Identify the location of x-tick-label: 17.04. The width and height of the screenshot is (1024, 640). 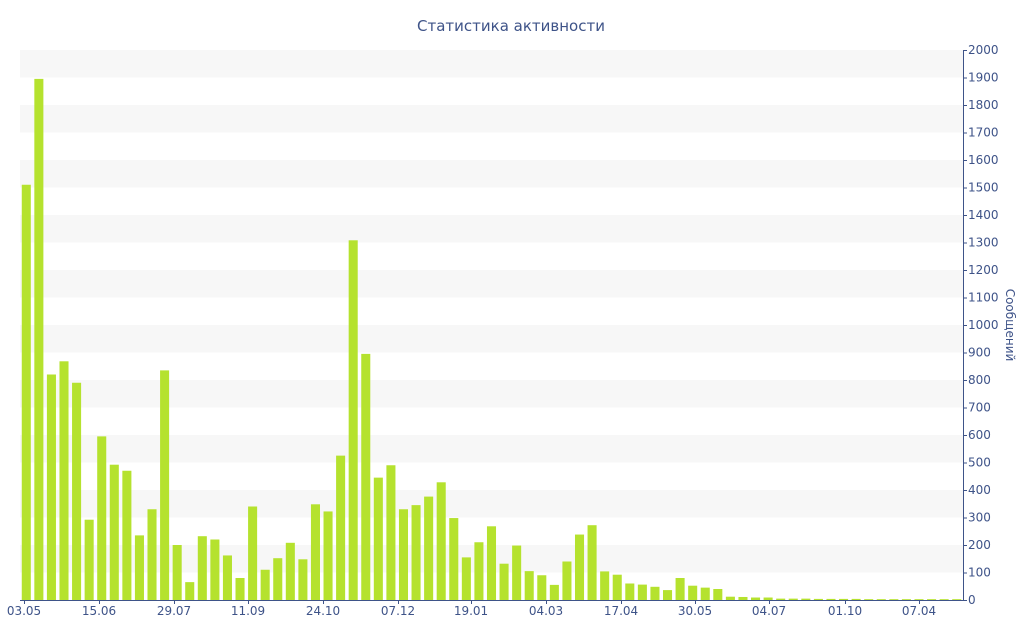
(621, 611).